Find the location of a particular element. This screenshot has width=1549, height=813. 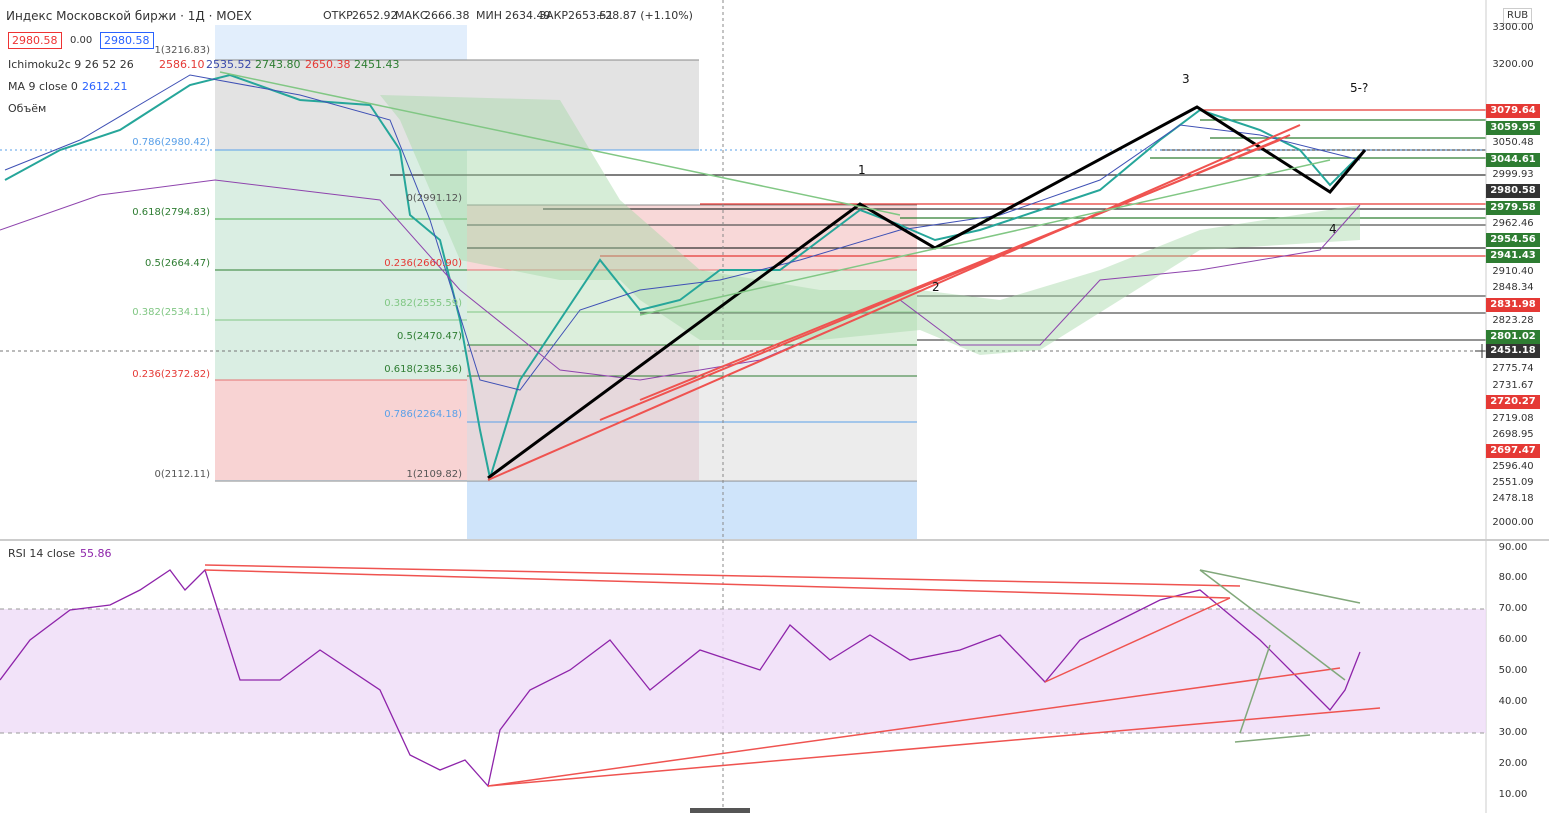

wave-label: 3 is located at coordinates (1186, 79).